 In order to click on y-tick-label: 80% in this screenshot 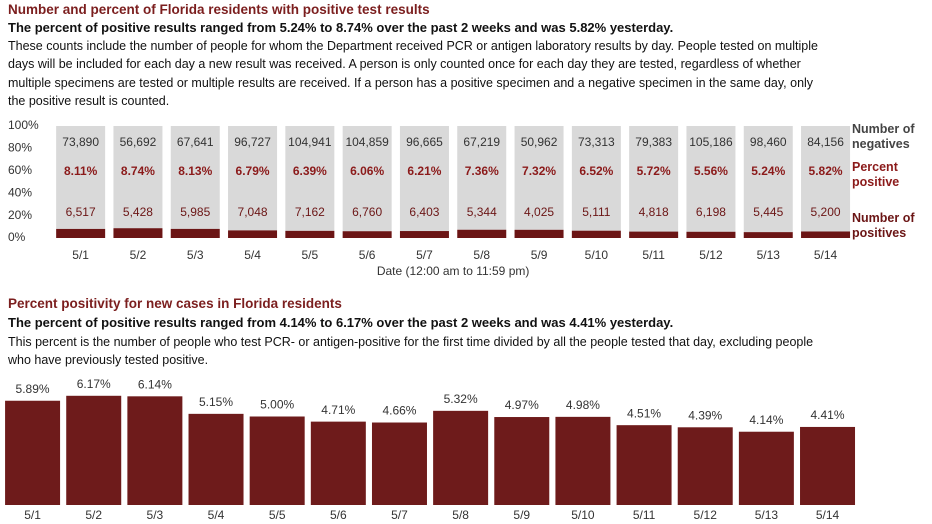, I will do `click(20, 148)`.